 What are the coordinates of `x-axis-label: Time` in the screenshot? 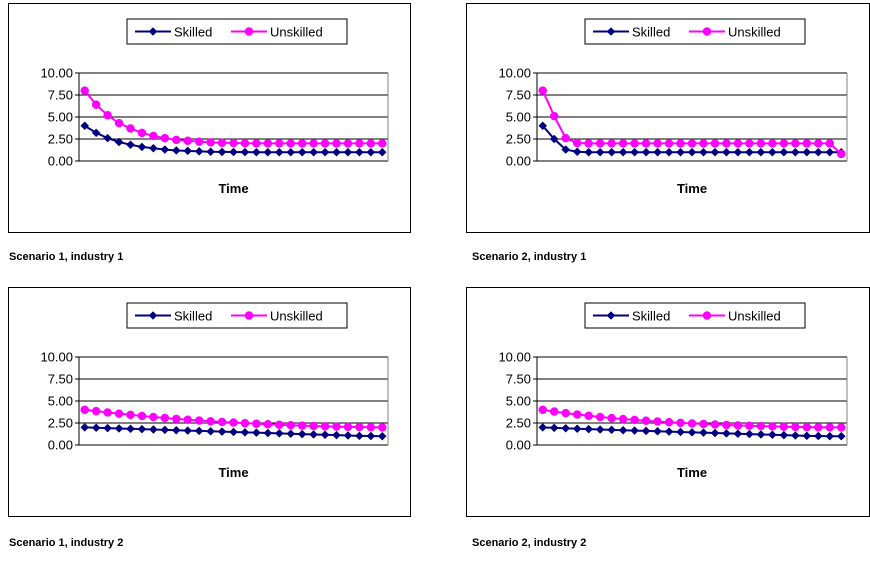 It's located at (692, 188).